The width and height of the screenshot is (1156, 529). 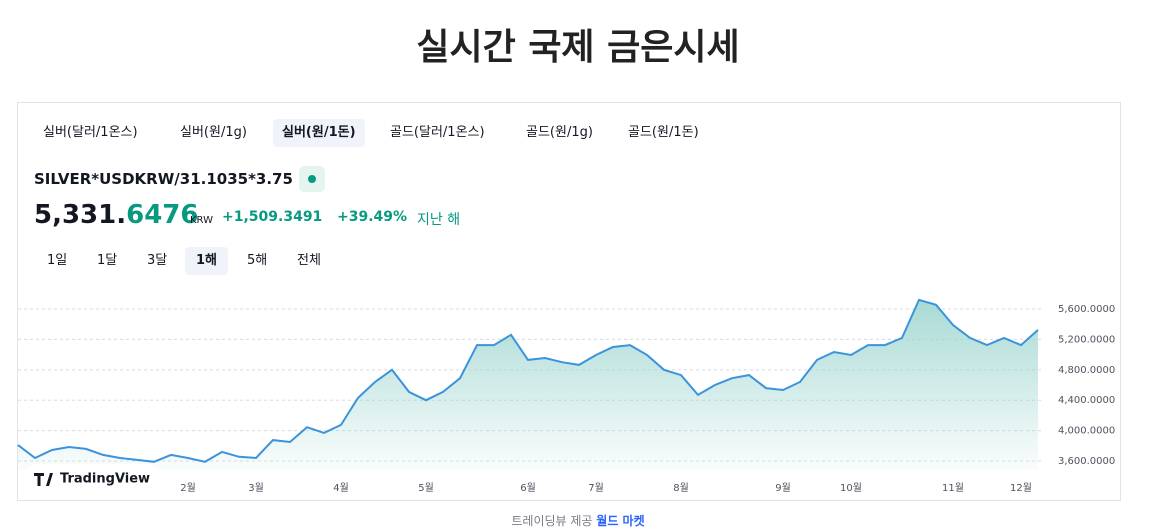 What do you see at coordinates (1086, 339) in the screenshot?
I see `y-tick-label: 5,200.0000` at bounding box center [1086, 339].